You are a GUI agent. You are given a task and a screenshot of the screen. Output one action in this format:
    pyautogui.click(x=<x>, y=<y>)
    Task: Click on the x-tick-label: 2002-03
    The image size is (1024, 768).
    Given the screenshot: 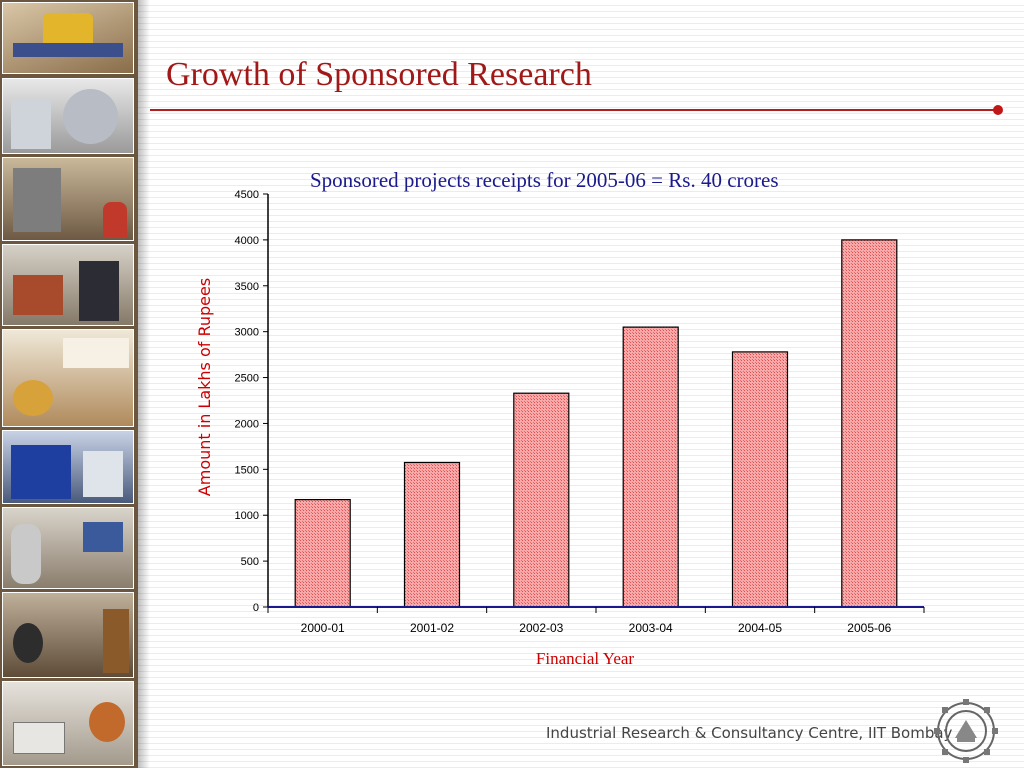 What is the action you would take?
    pyautogui.click(x=541, y=628)
    